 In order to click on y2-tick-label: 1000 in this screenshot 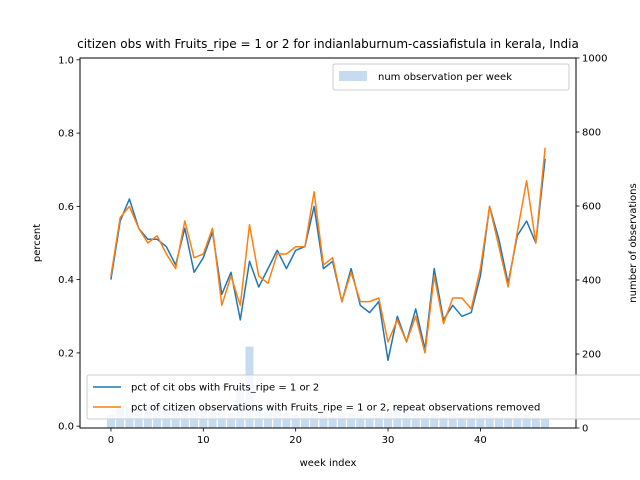, I will do `click(594, 59)`.